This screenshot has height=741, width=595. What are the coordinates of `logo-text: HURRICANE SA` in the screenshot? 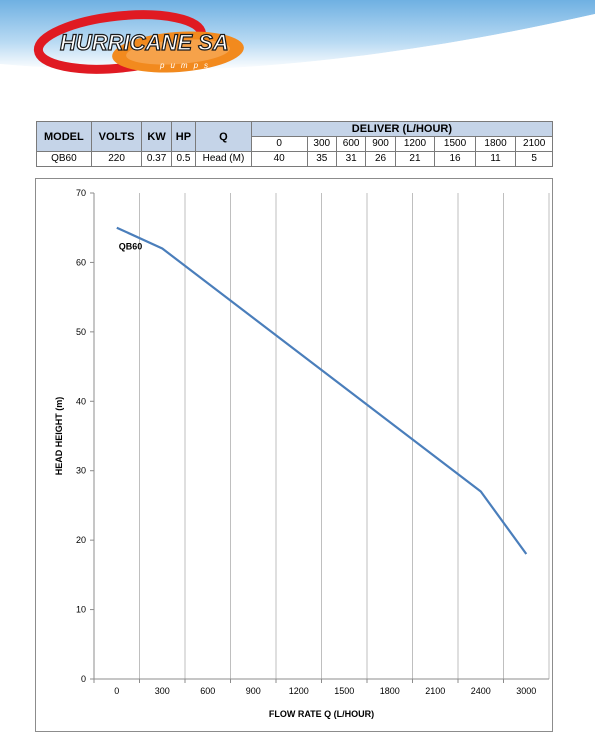 It's located at (144, 42).